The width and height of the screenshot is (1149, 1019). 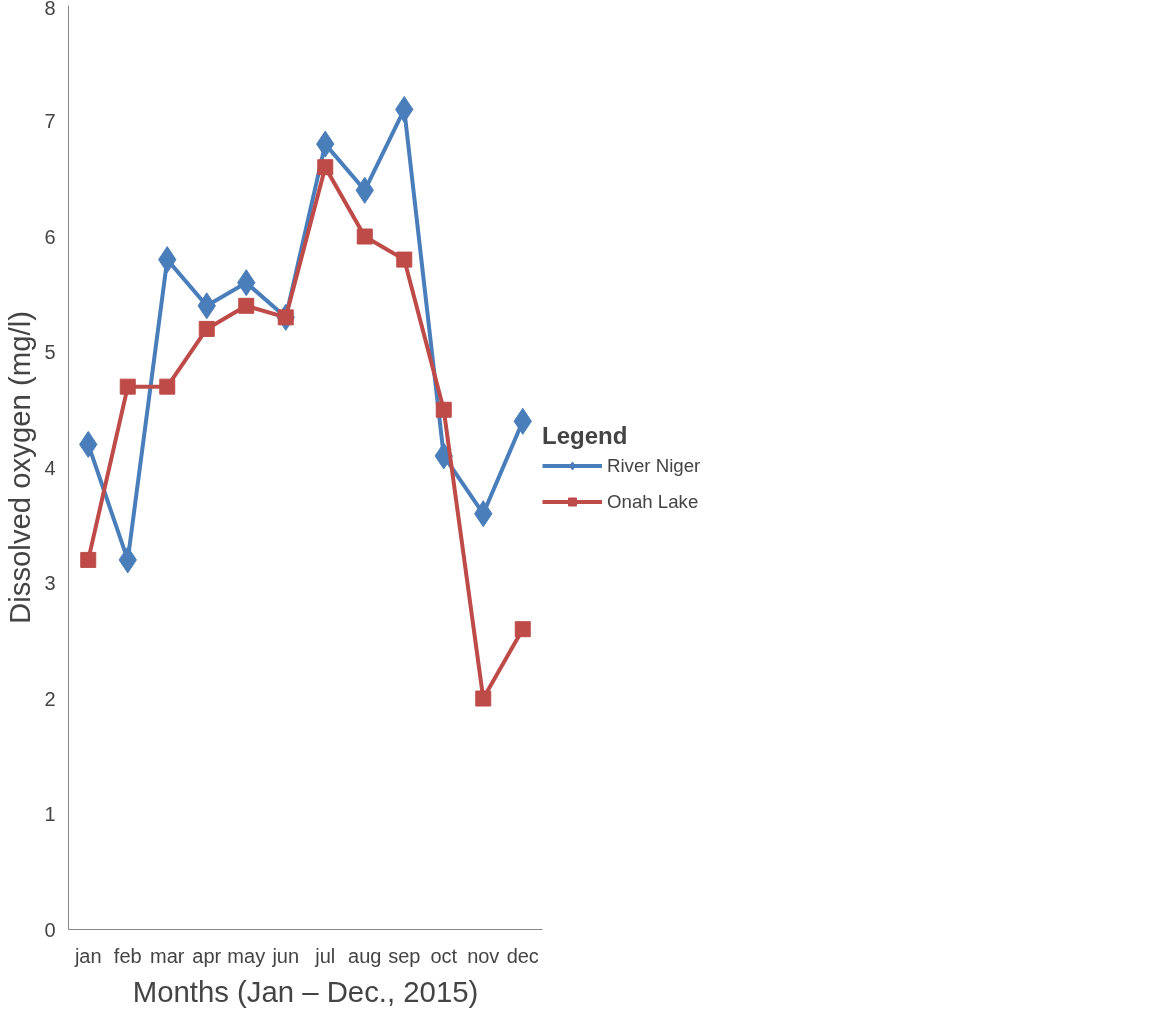 What do you see at coordinates (167, 955) in the screenshot?
I see `x-tick-label: mar` at bounding box center [167, 955].